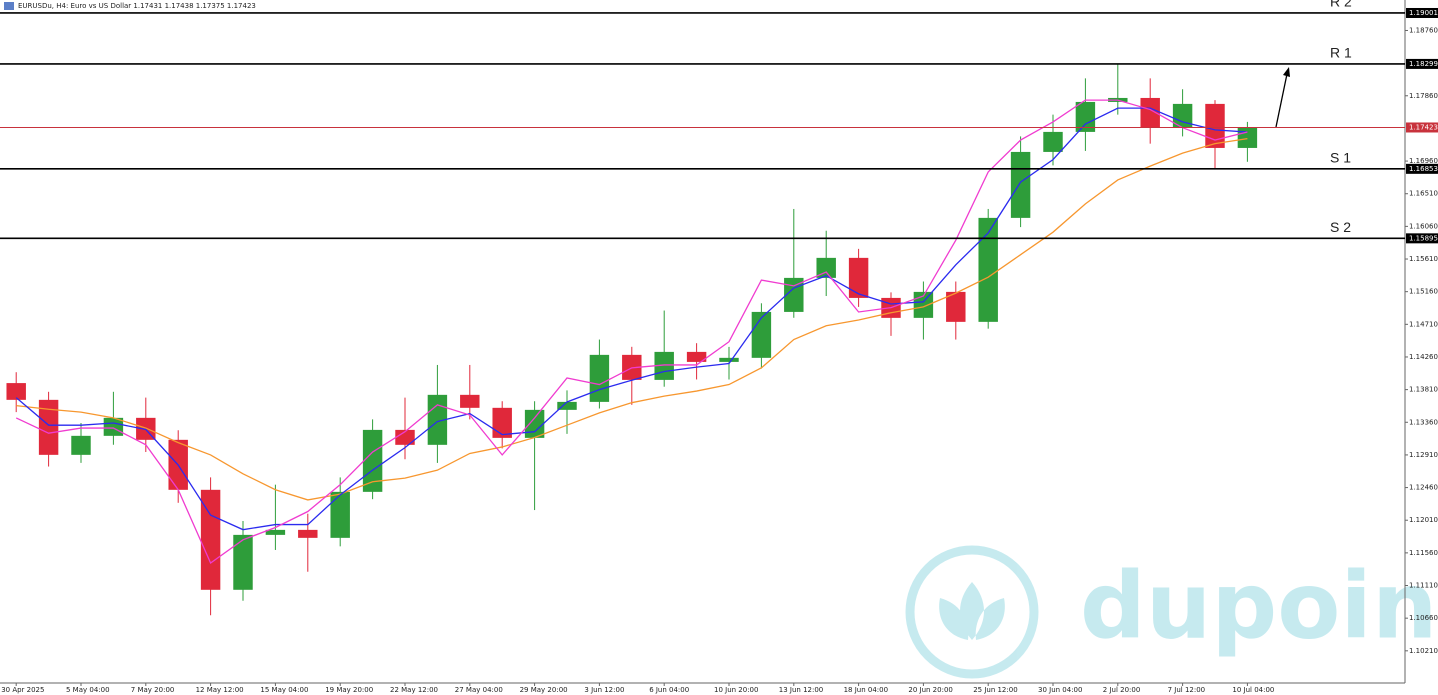 Image resolution: width=1438 pixels, height=695 pixels. I want to click on x-tick-label: 25 Jun 12:00, so click(995, 690).